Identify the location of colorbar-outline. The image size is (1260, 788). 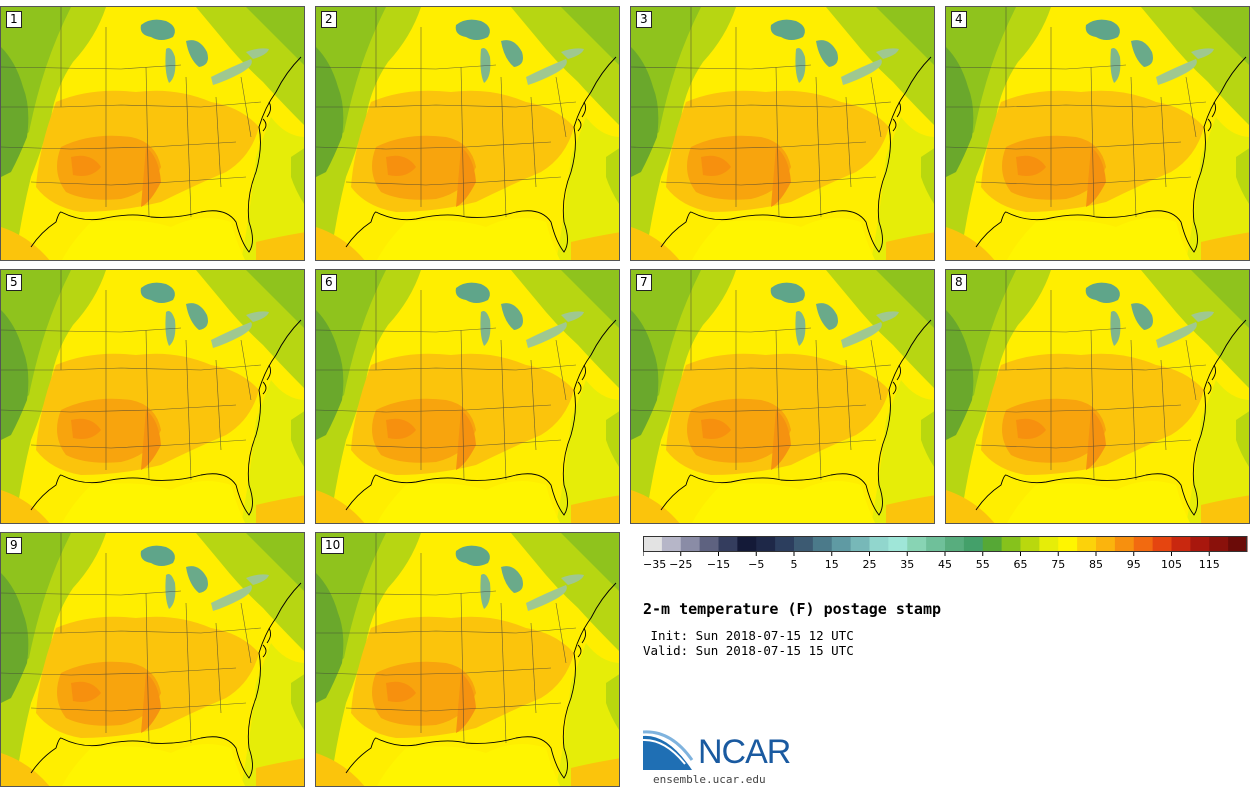
(945, 544).